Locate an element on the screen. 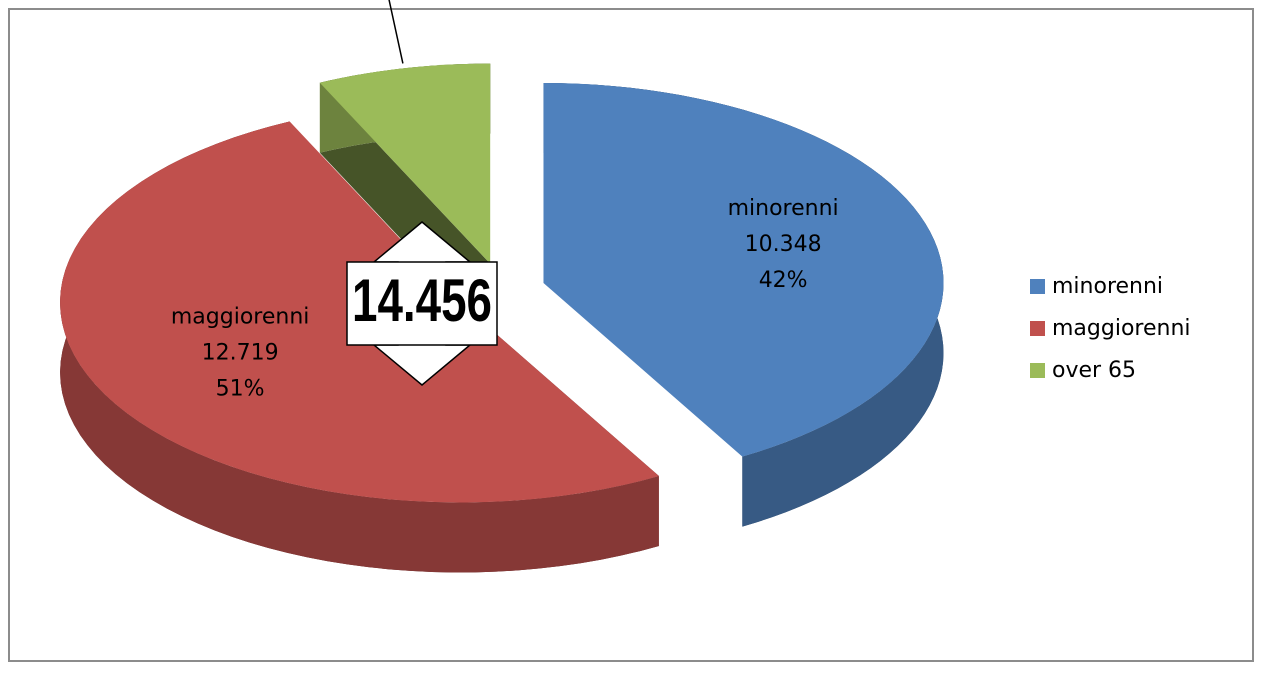 This screenshot has height=674, width=1262. legend: minorenni maggiorenni over 65 is located at coordinates (1110, 328).